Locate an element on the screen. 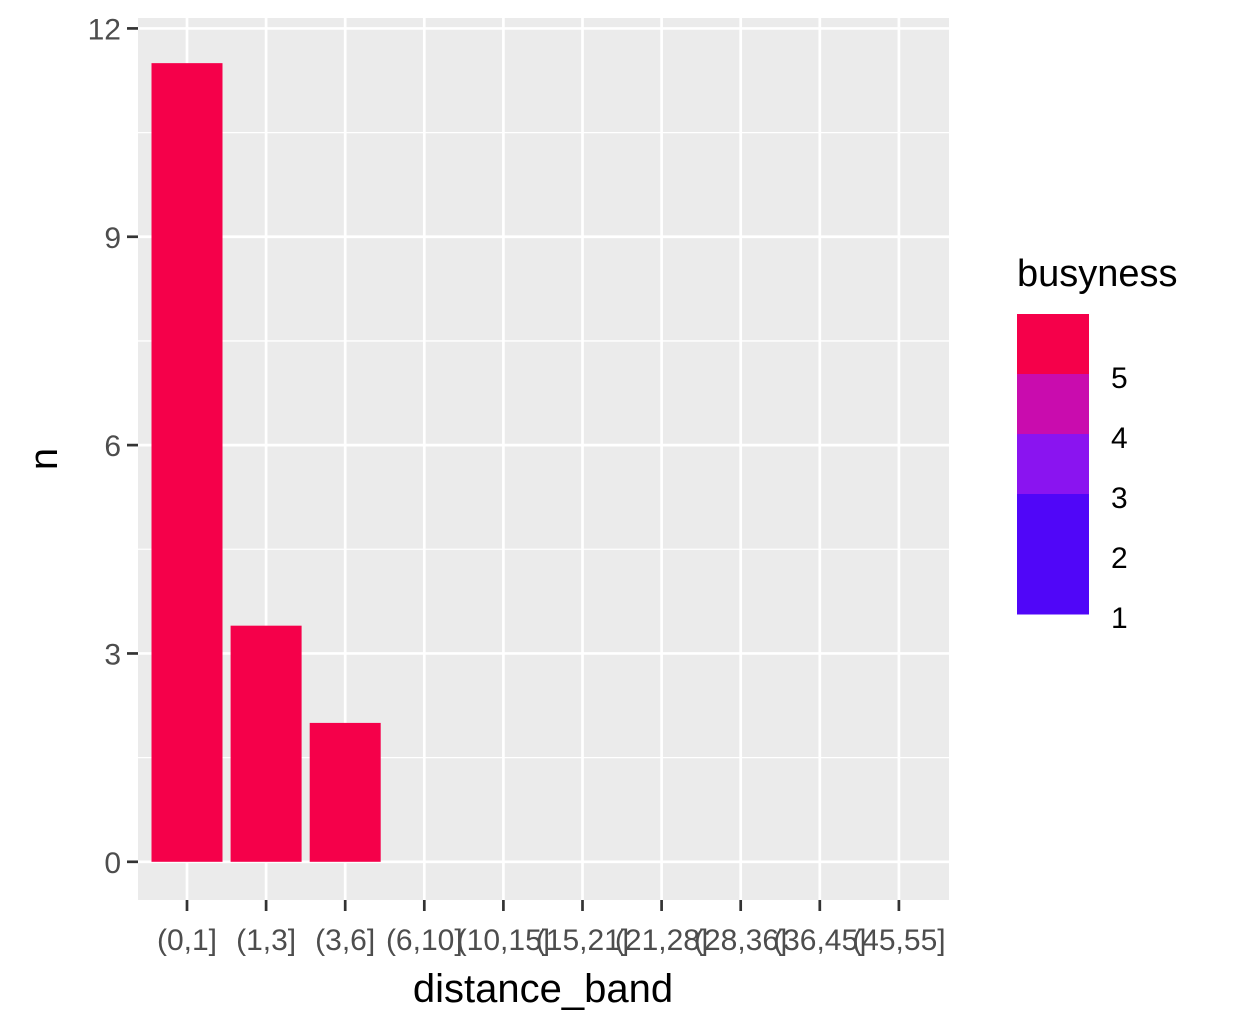  y-axis: 0 3 6 9 12 is located at coordinates (113, 446).